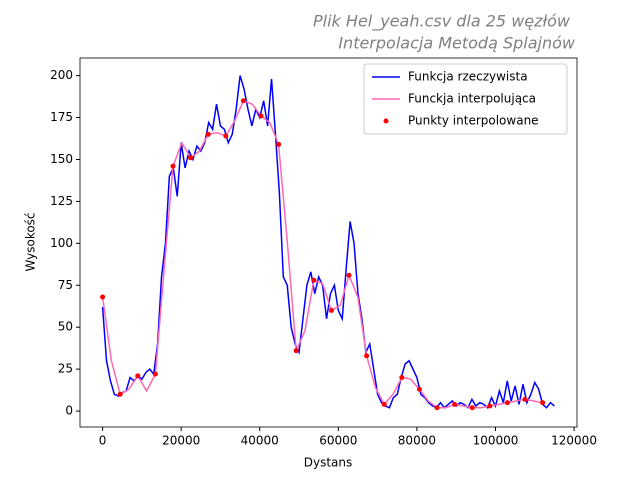  I want to click on chart-subtitle: Interpolacja Metodą Splajnów, so click(457, 43).